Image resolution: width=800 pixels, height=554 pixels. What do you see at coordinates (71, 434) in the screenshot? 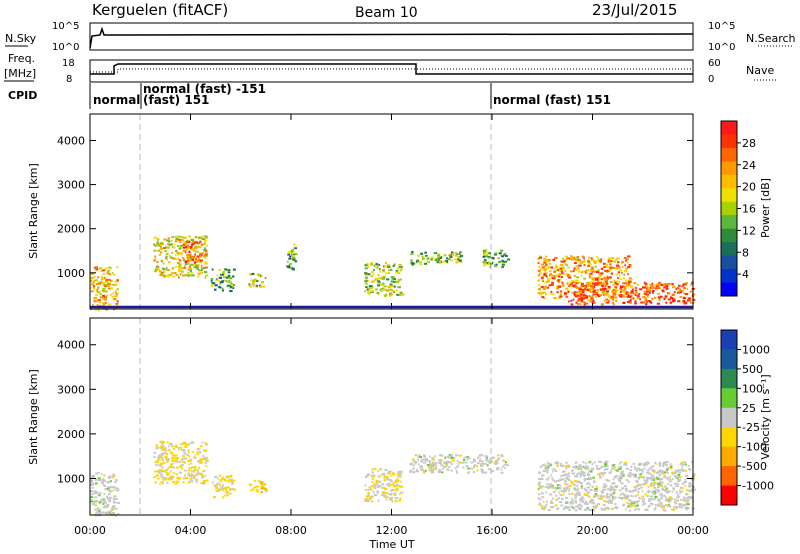
I see `range-tick-label: 2000` at bounding box center [71, 434].